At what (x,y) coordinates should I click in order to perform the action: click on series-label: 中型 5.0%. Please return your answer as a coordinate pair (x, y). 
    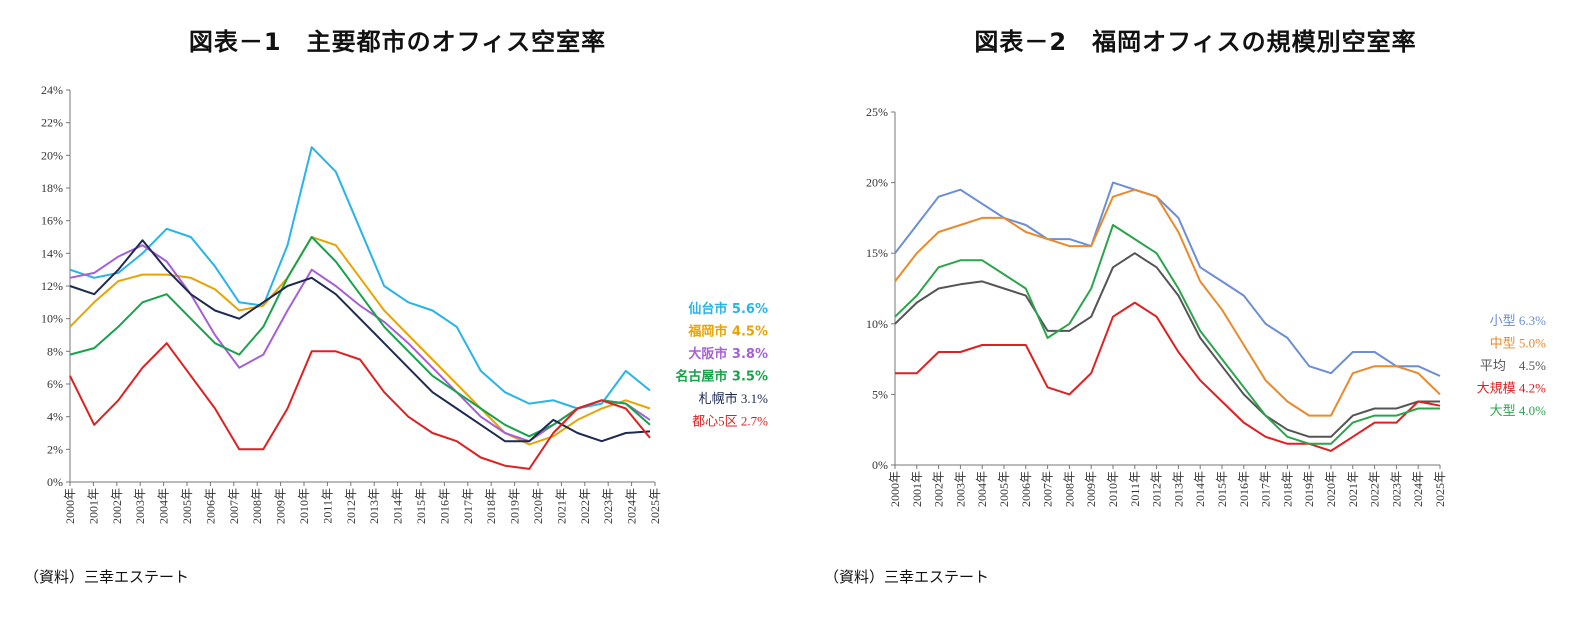
    Looking at the image, I should click on (1518, 343).